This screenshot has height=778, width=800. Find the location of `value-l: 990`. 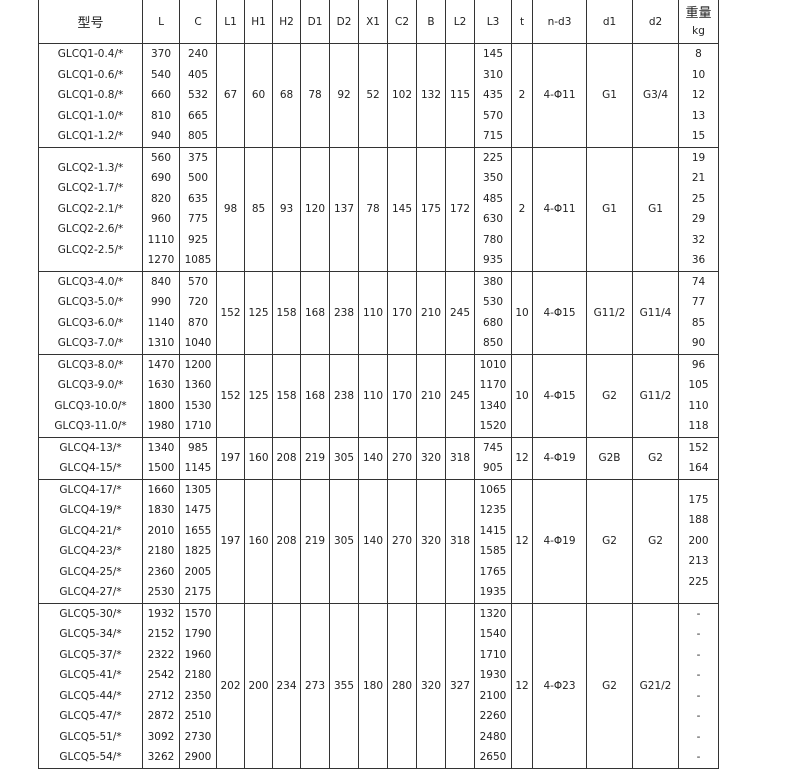

value-l: 990 is located at coordinates (161, 302).